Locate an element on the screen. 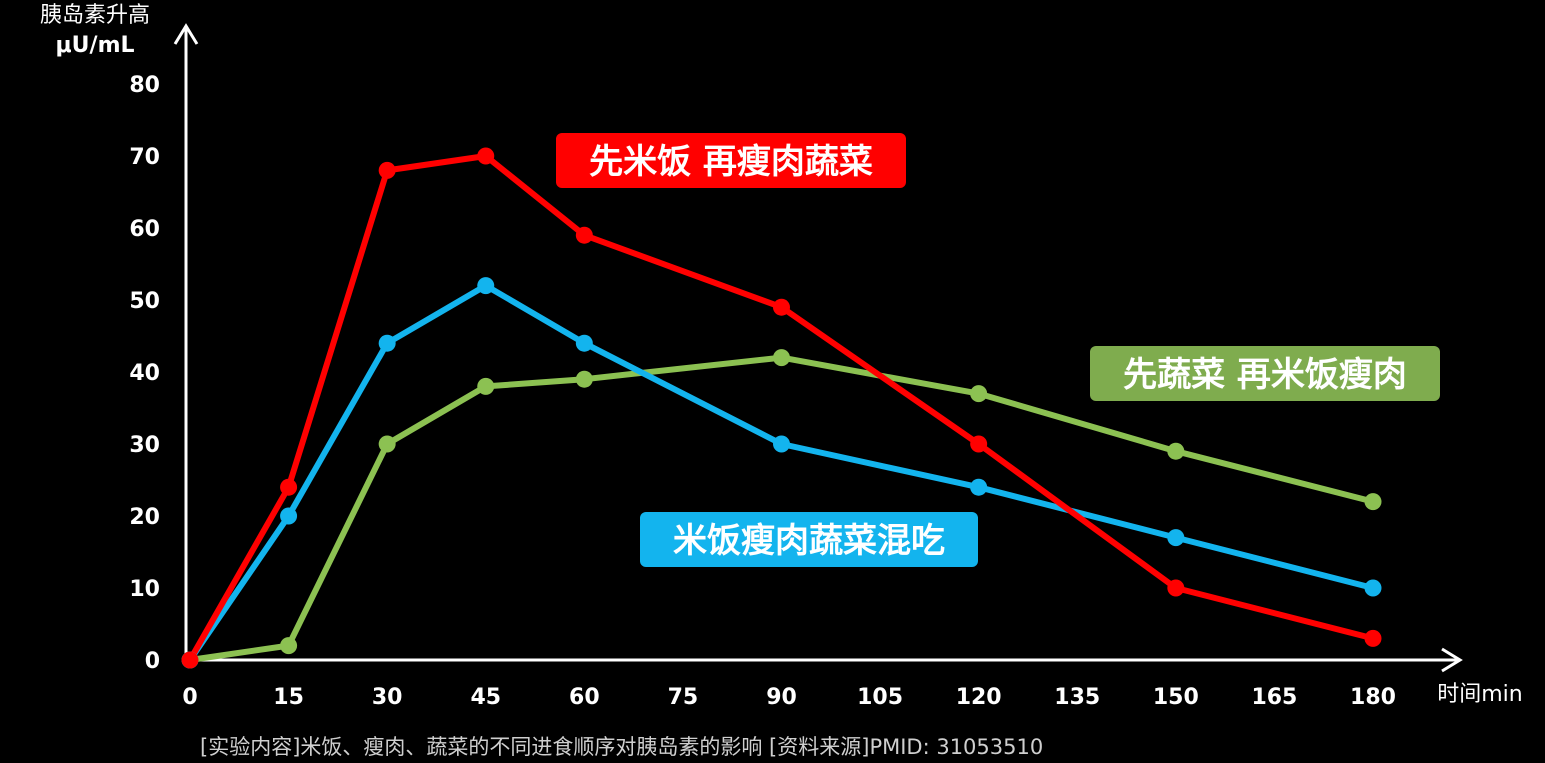  x-axis-arrow is located at coordinates (1452, 660).